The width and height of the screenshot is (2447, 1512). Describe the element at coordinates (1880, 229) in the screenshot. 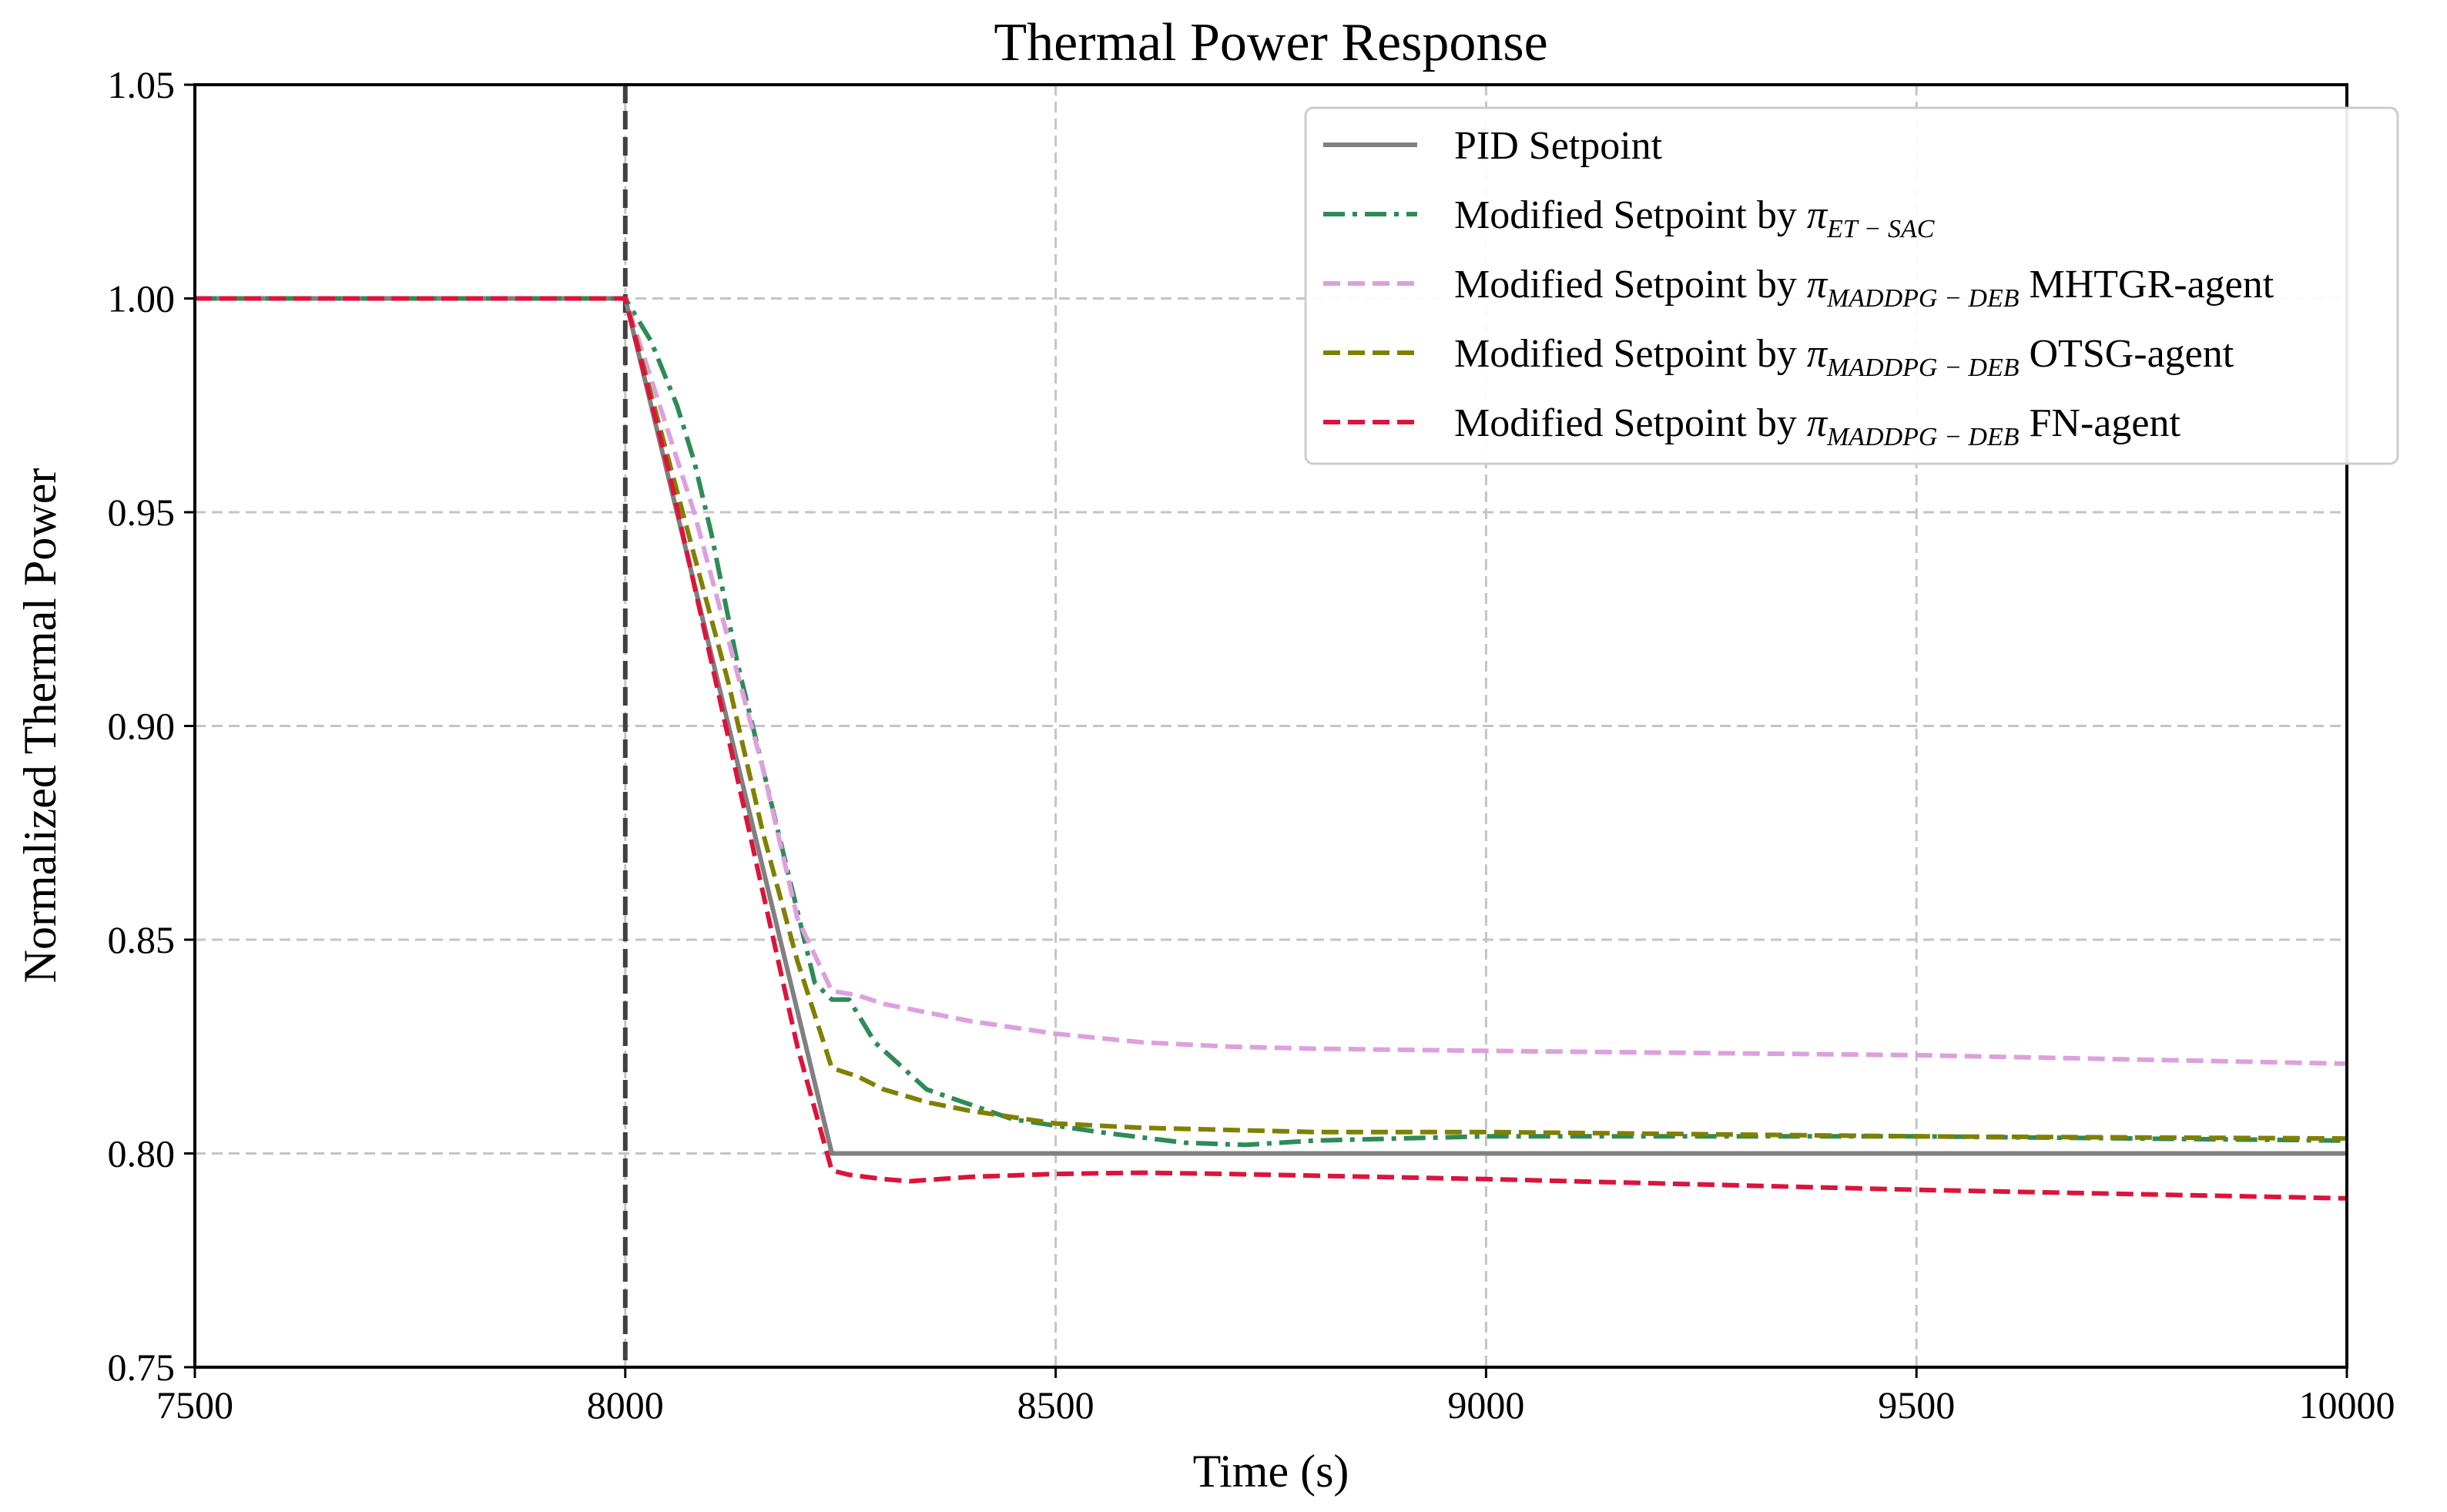

I see `legend-subscript: ET − SAC` at that location.